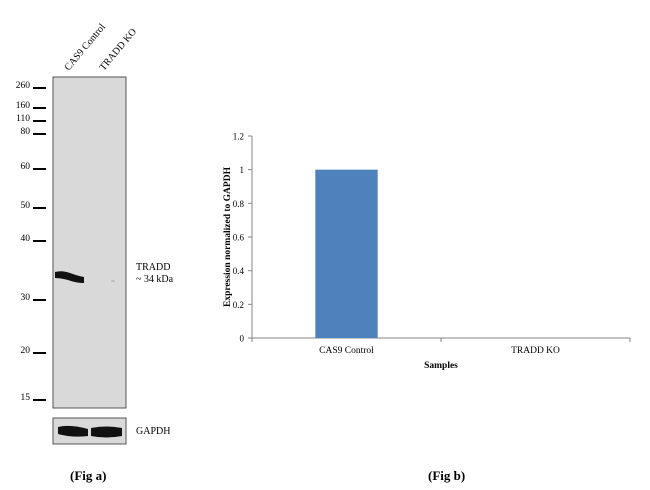  I want to click on y-tick-label: 1.2, so click(238, 137).